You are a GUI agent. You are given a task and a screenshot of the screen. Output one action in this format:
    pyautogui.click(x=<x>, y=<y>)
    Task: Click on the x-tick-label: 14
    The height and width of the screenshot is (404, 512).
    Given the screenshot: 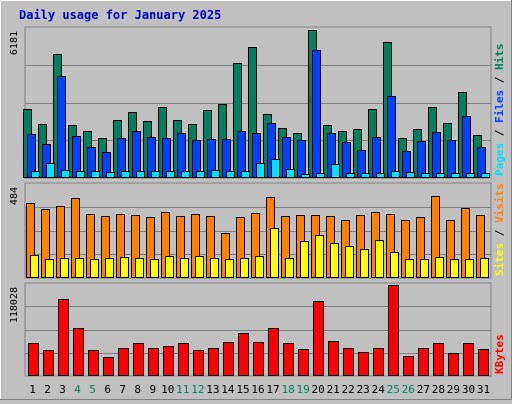 What is the action you would take?
    pyautogui.click(x=228, y=389)
    